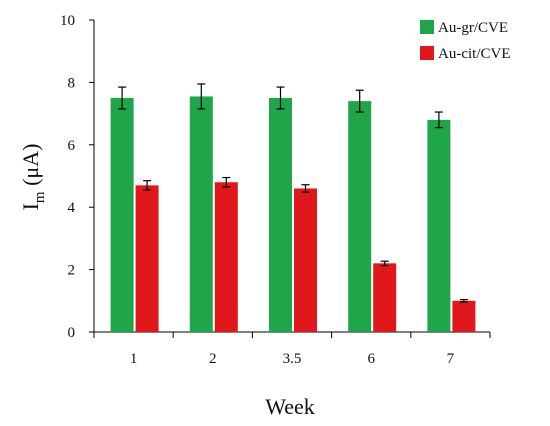 Image resolution: width=550 pixels, height=426 pixels. What do you see at coordinates (134, 359) in the screenshot?
I see `x-tick-label: 1` at bounding box center [134, 359].